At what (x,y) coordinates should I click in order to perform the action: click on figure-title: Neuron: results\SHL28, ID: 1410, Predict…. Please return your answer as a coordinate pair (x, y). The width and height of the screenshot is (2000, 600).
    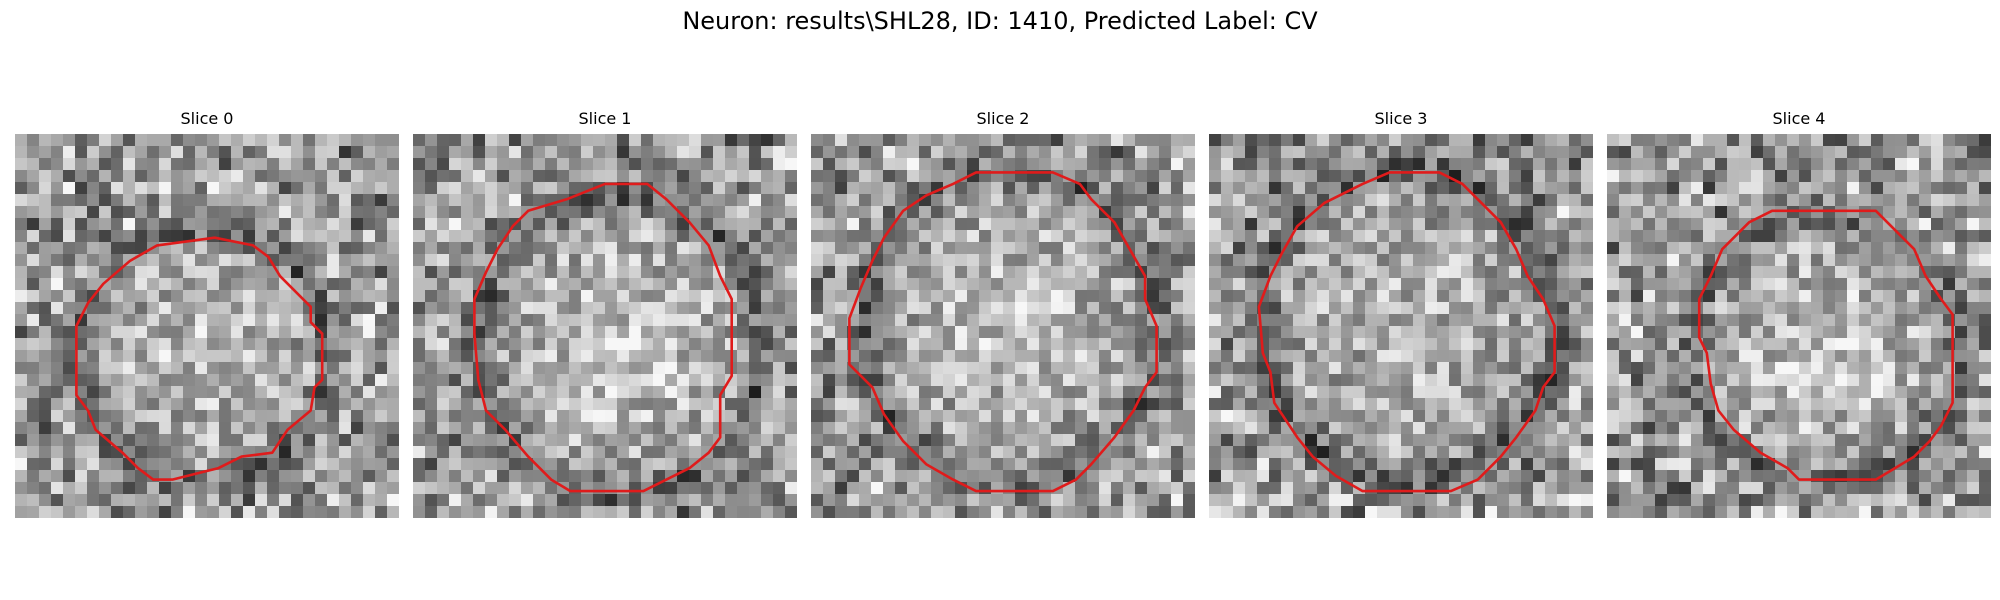
    Looking at the image, I should click on (1000, 21).